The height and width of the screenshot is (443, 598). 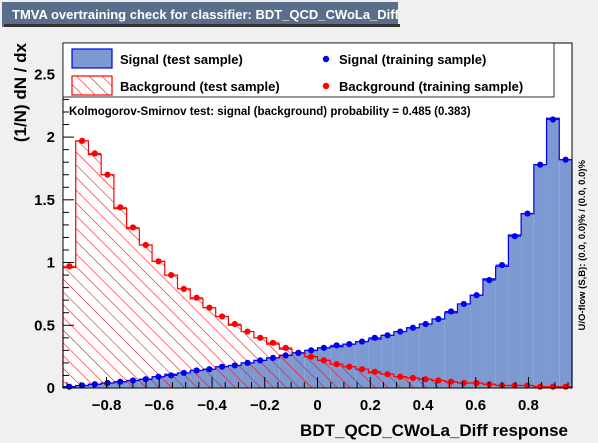 I want to click on y-tick-label: 1, so click(x=51, y=263).